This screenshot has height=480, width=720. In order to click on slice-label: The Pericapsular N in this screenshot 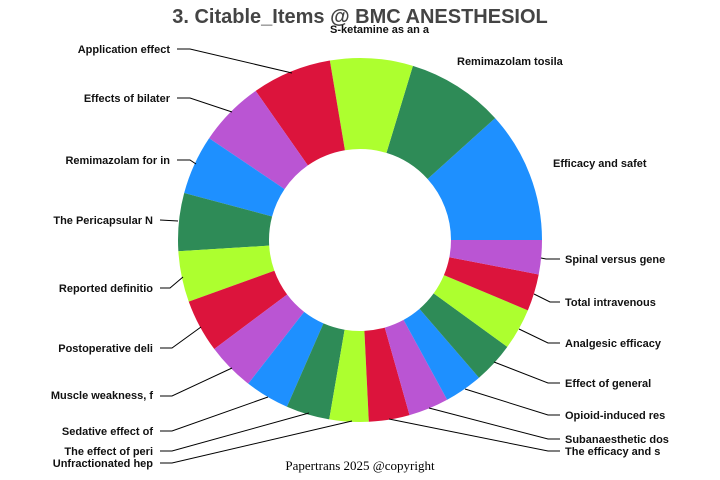, I will do `click(103, 221)`.